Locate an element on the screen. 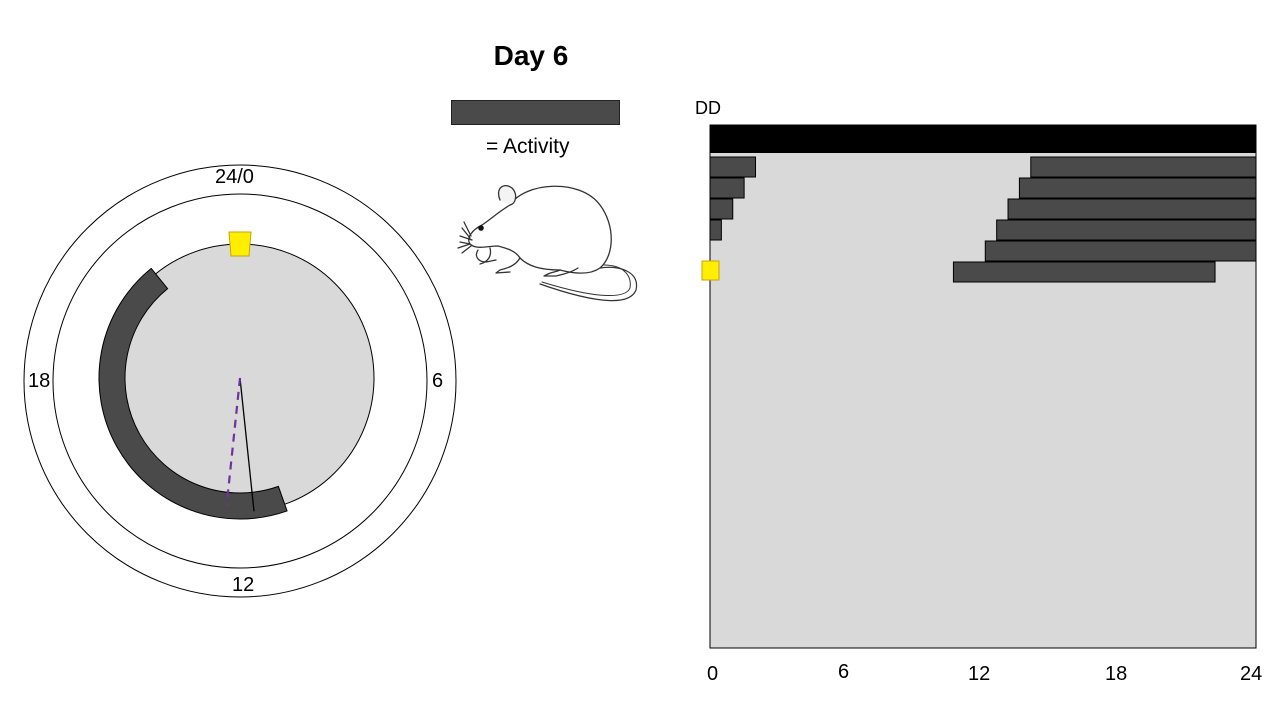 The width and height of the screenshot is (1280, 720). day-marker is located at coordinates (710, 270).